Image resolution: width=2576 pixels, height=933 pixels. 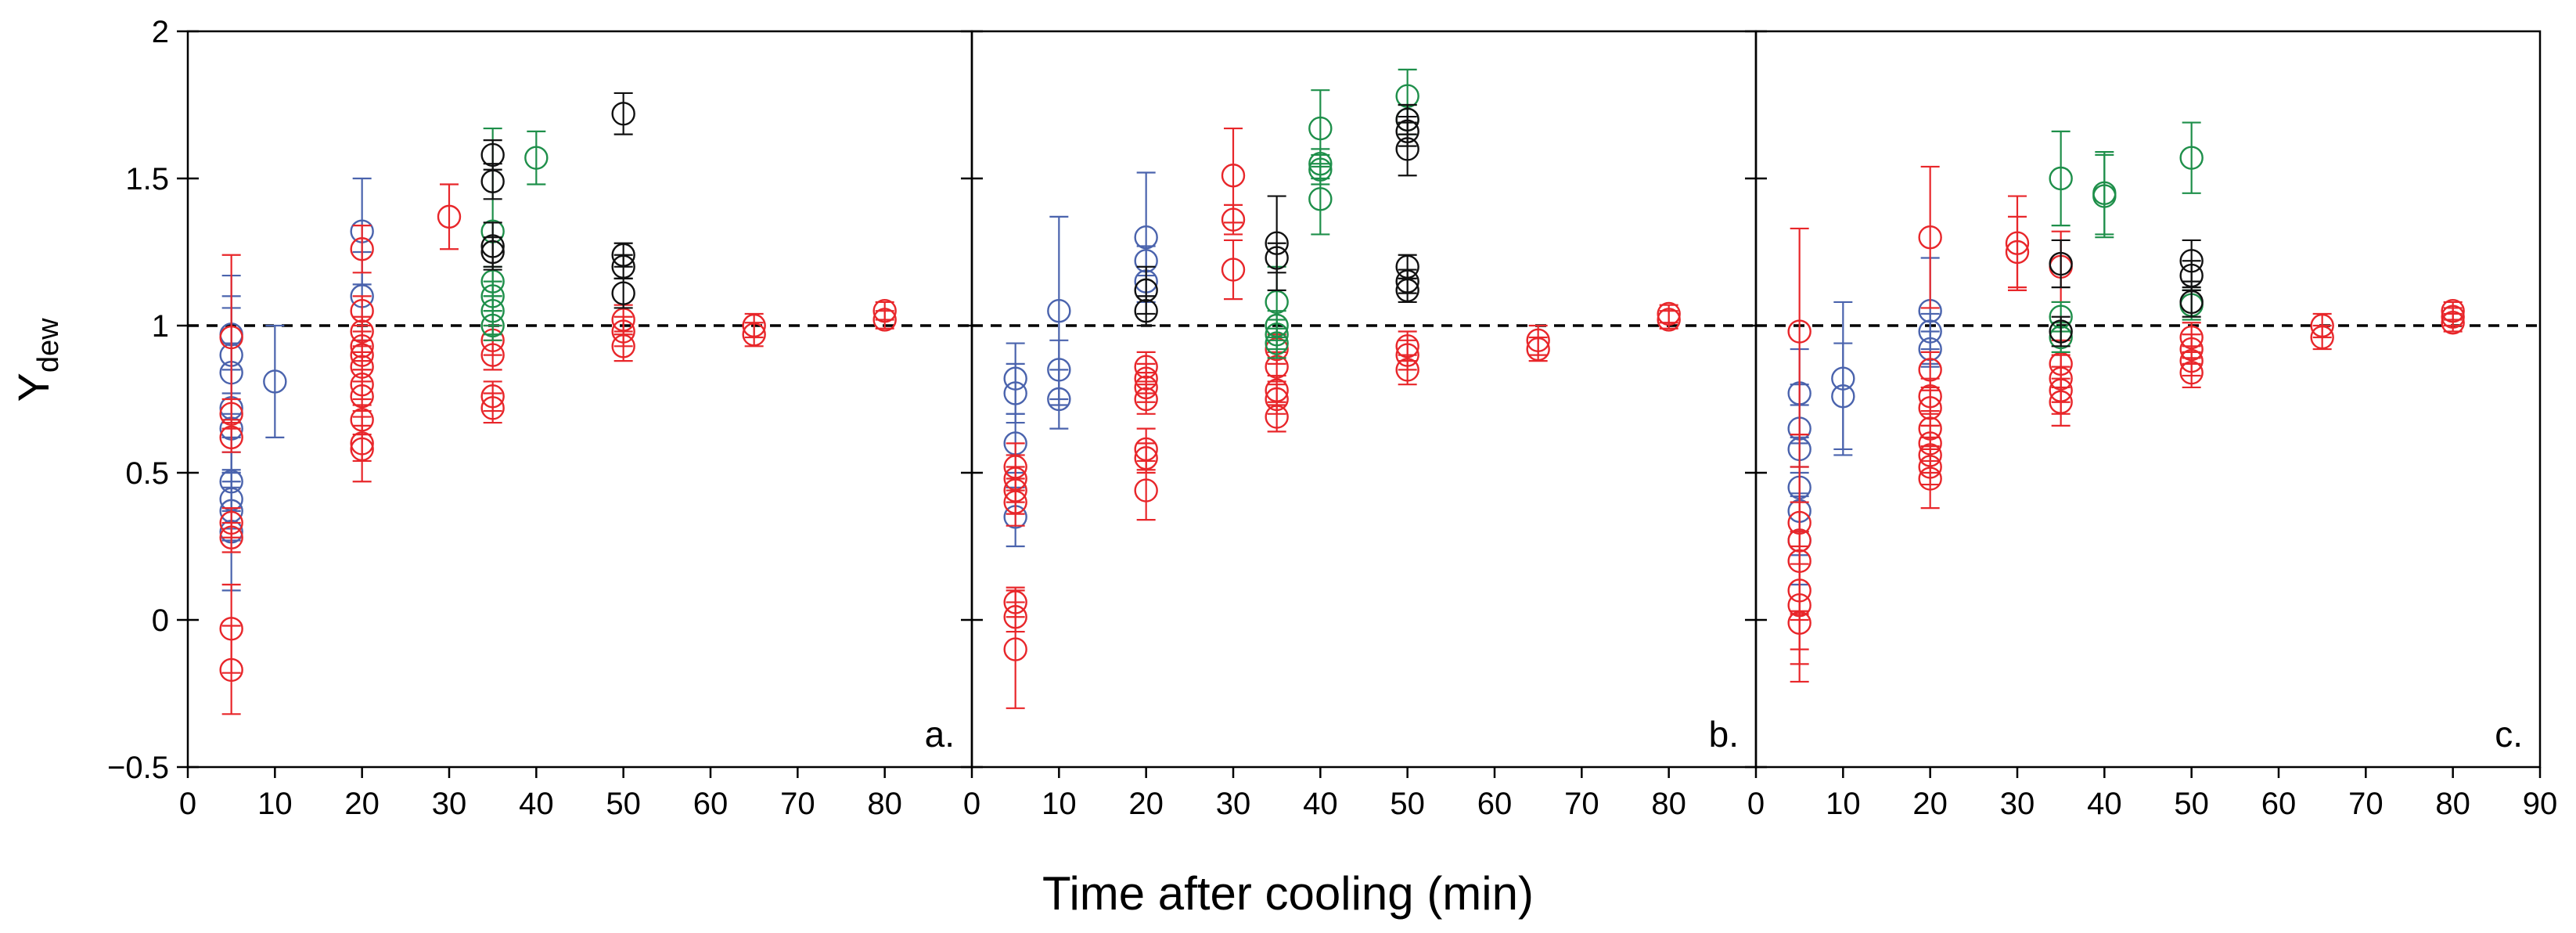 I want to click on y-tick-label: 1.5, so click(x=147, y=179).